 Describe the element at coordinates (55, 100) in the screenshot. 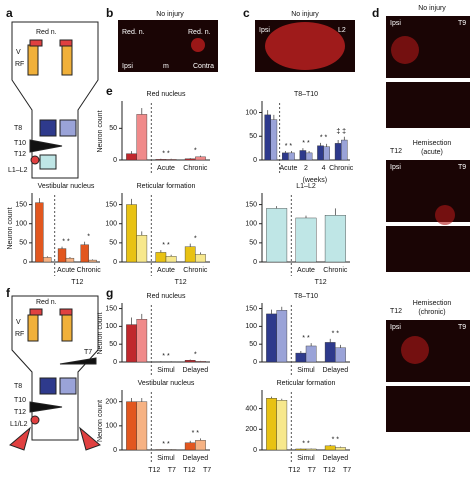

I see `diagram-a` at that location.